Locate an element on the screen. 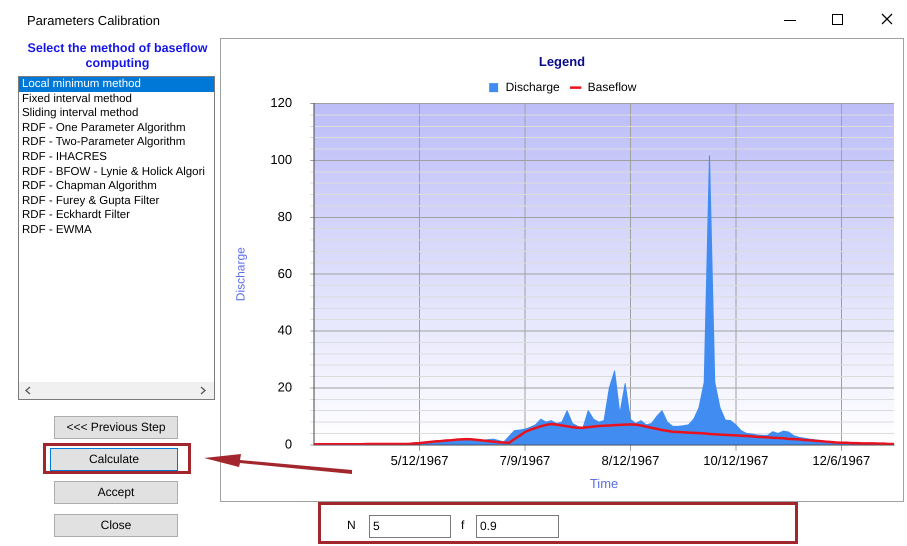 Image resolution: width=907 pixels, height=546 pixels. y-tick-label: 40 is located at coordinates (285, 330).